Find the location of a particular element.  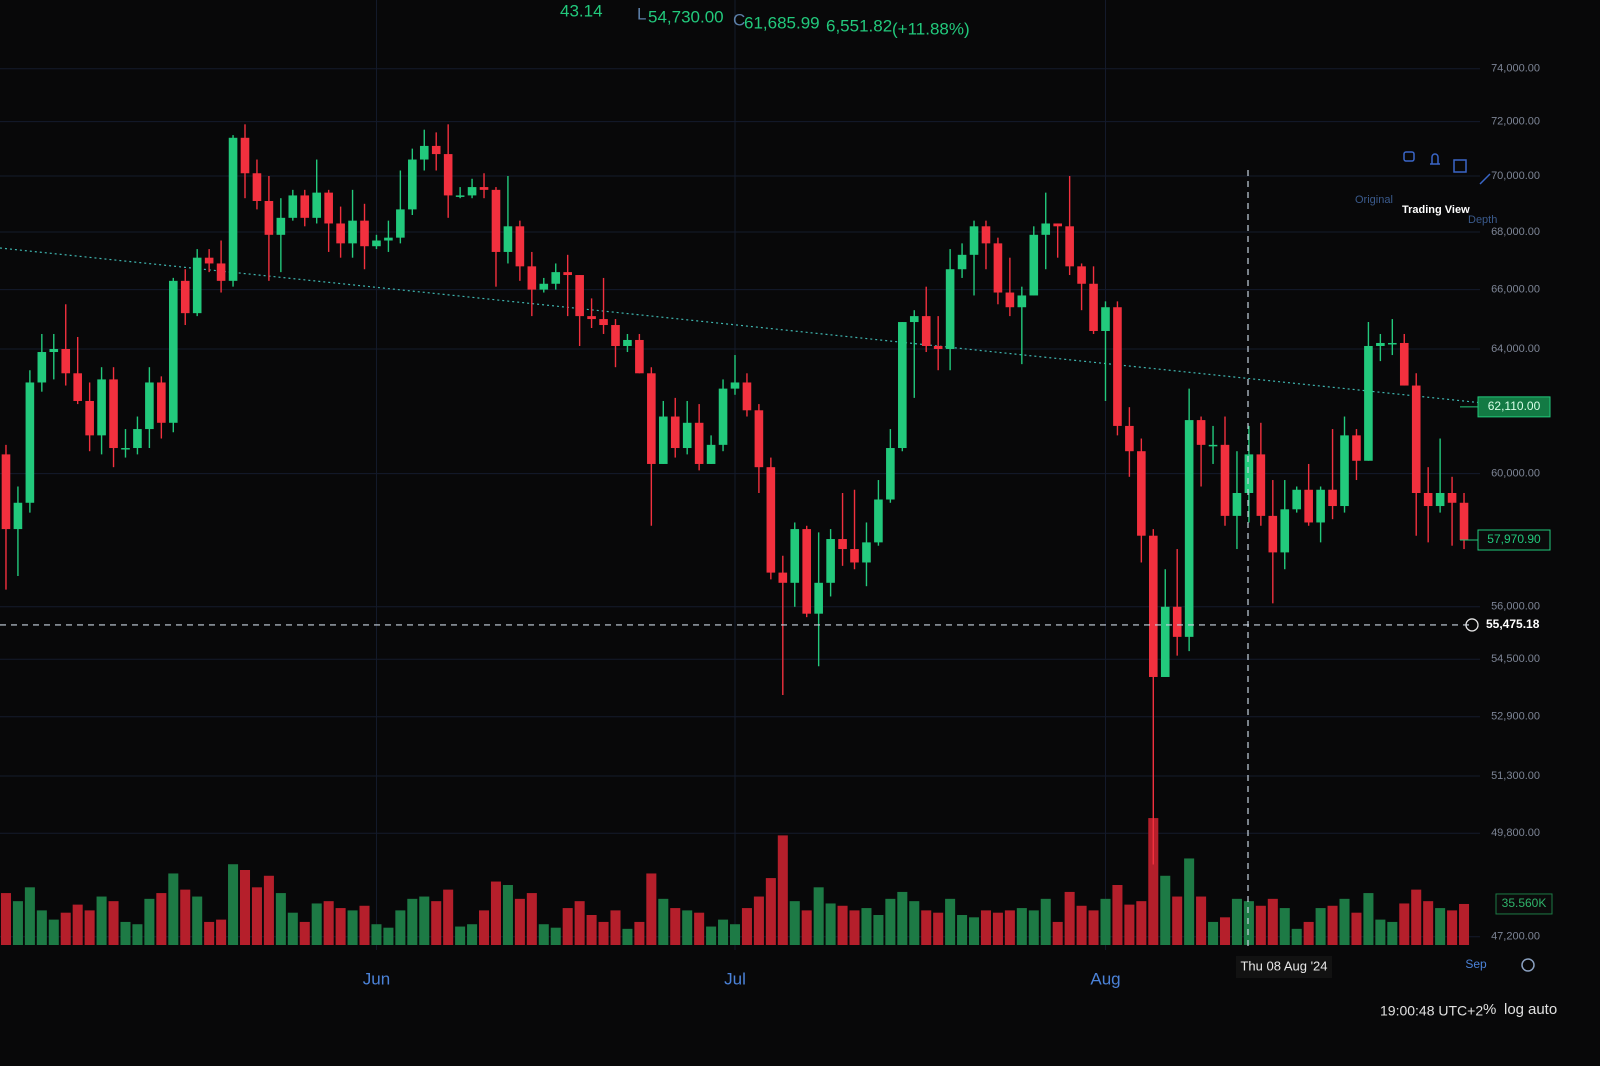

tab: Original is located at coordinates (1374, 200).